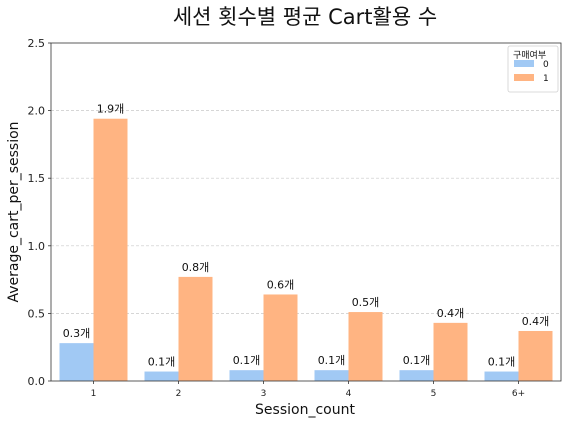  I want to click on y-tick-label: 1.0, so click(37, 246).